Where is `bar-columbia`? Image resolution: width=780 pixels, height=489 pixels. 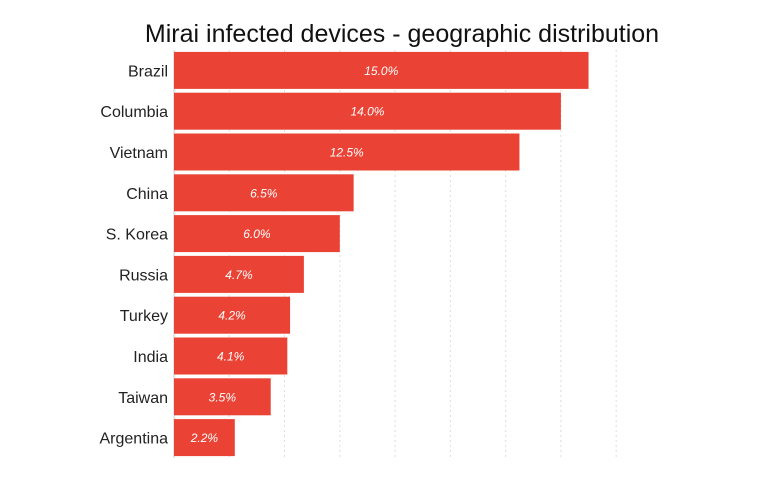
bar-columbia is located at coordinates (367, 111).